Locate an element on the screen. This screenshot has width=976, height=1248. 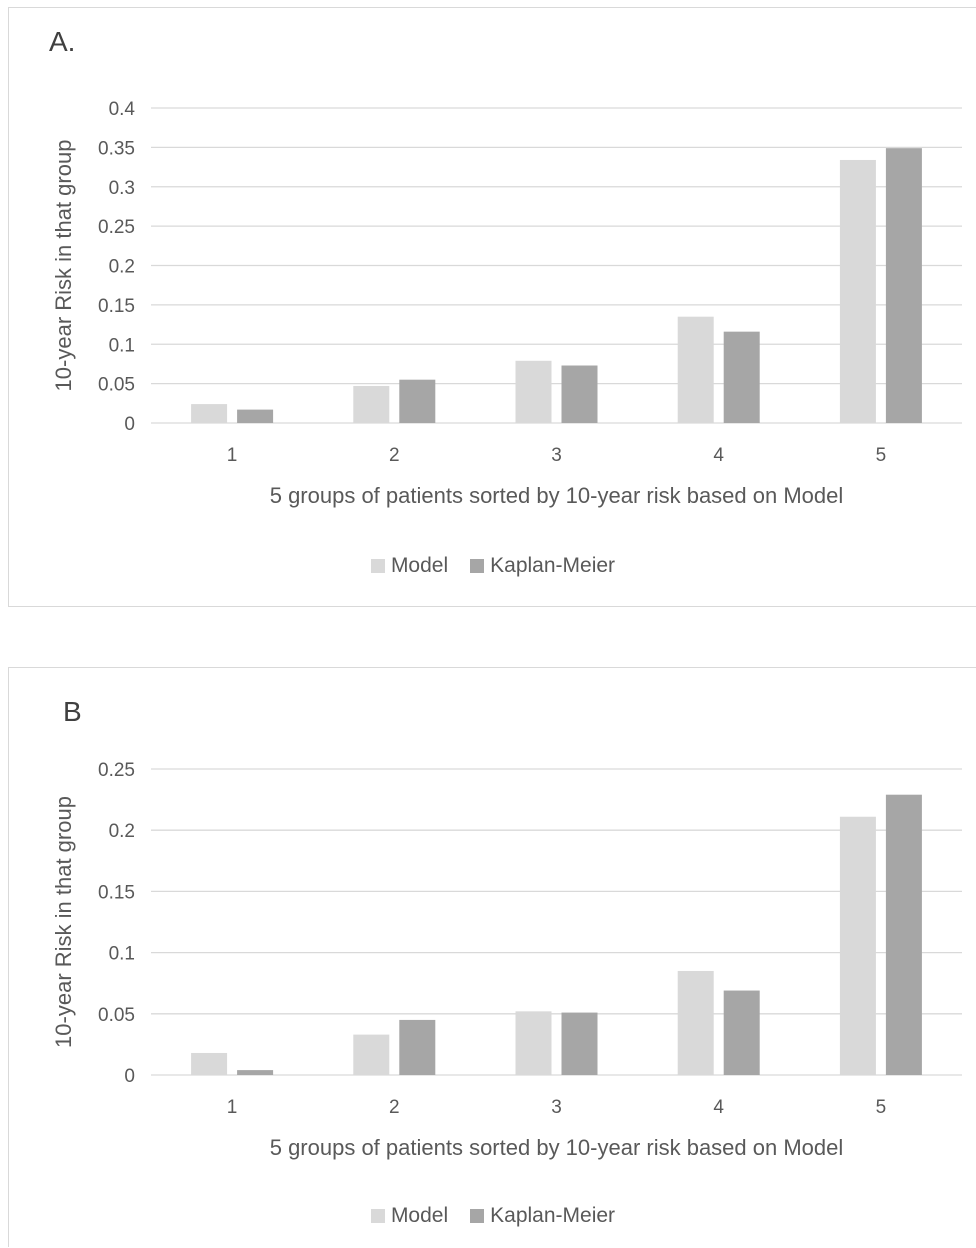
x-tick-label-b: 1 is located at coordinates (232, 1107).